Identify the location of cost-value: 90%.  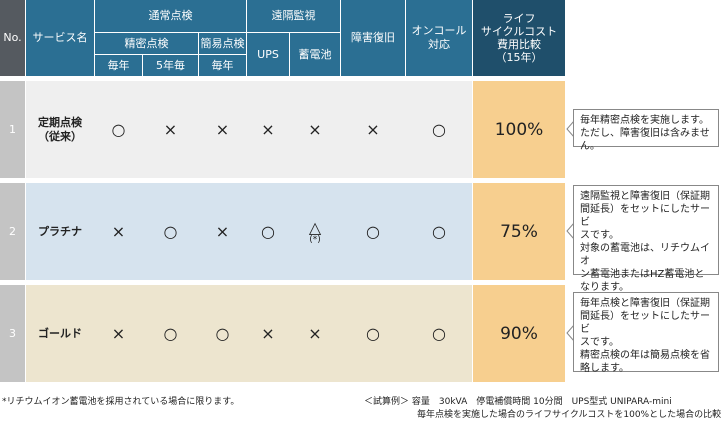
(519, 333).